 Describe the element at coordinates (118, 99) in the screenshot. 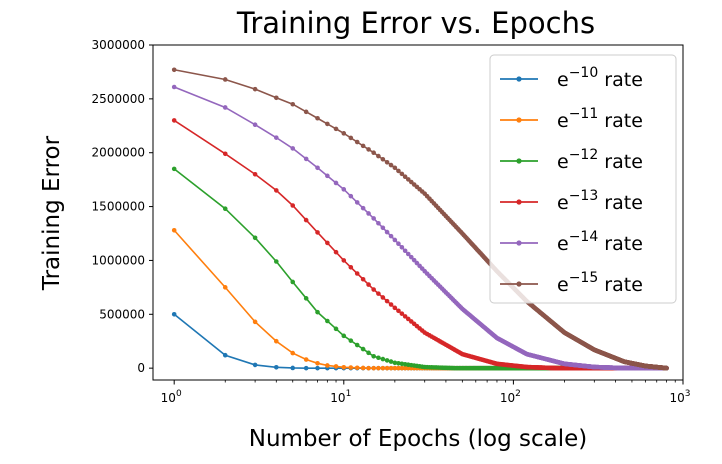

I see `y-tick-label: 2500000` at that location.